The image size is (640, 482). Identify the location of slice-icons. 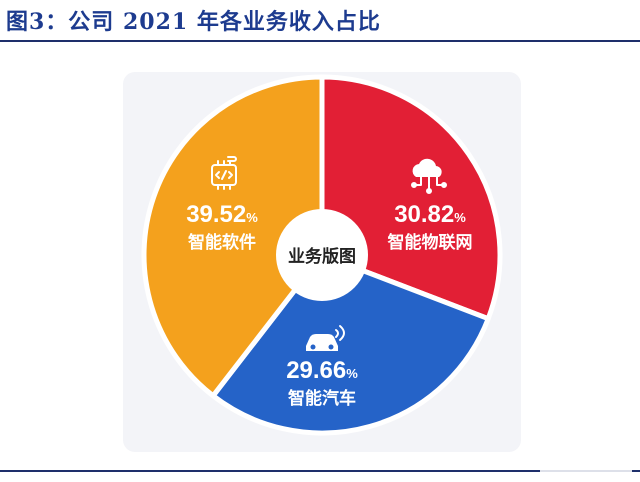
(329, 253).